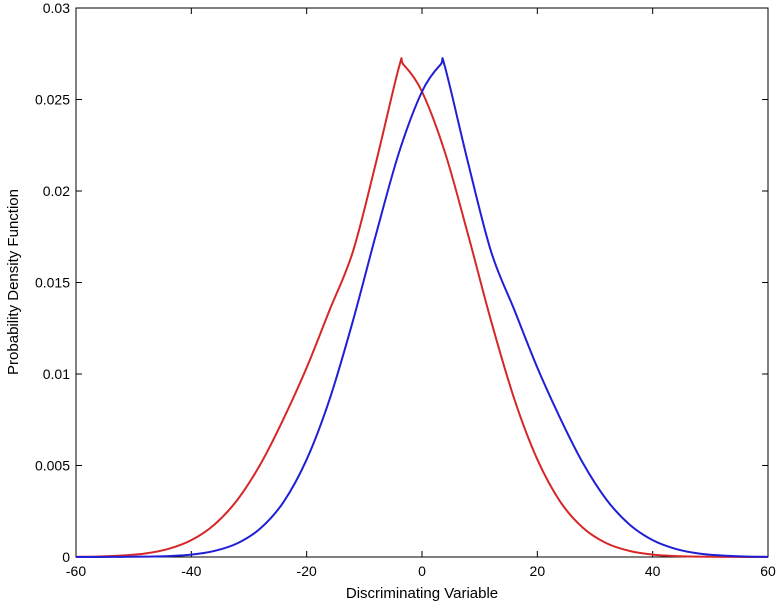 The image size is (784, 605). What do you see at coordinates (422, 571) in the screenshot?
I see `x-tick-label: 0` at bounding box center [422, 571].